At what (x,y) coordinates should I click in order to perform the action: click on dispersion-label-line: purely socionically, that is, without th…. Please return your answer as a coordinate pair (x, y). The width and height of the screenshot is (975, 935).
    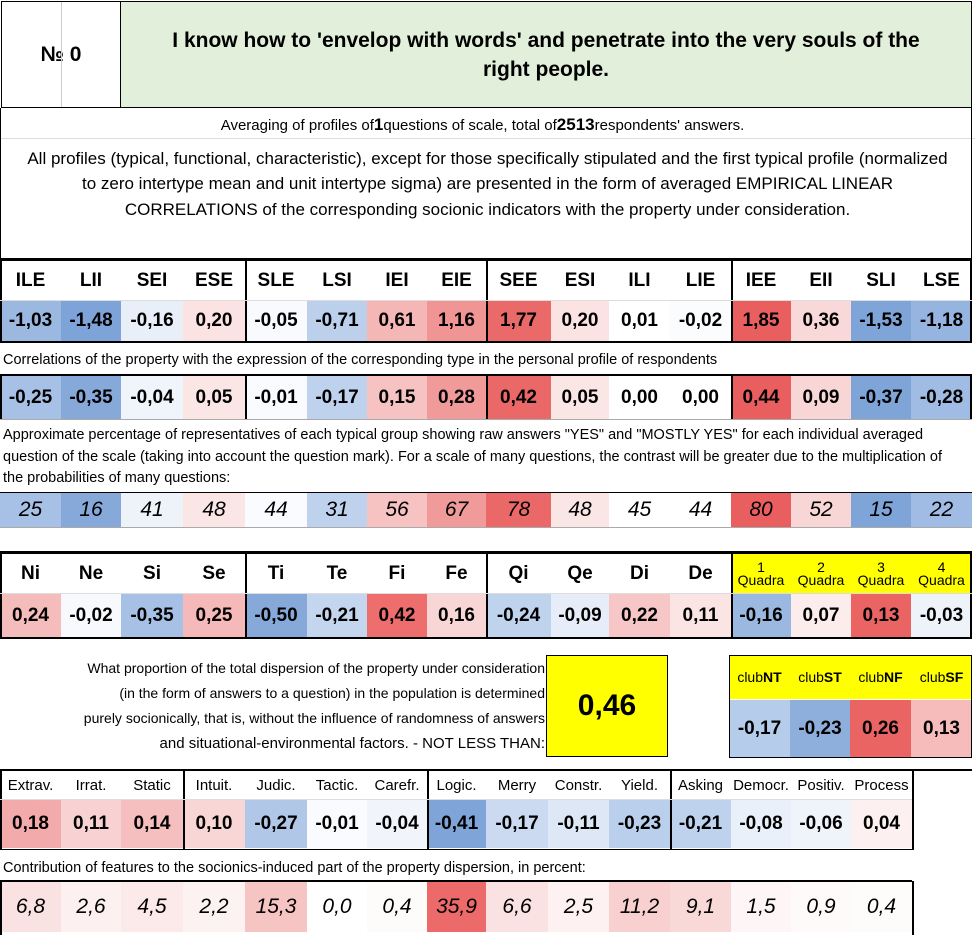
    Looking at the image, I should click on (314, 718).